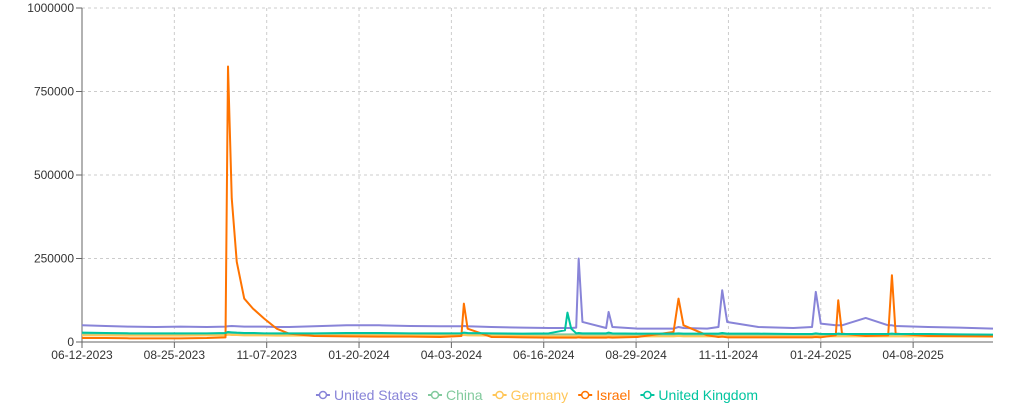 The image size is (1024, 410). What do you see at coordinates (82, 355) in the screenshot?
I see `x-tick-label: 06-12-2023` at bounding box center [82, 355].